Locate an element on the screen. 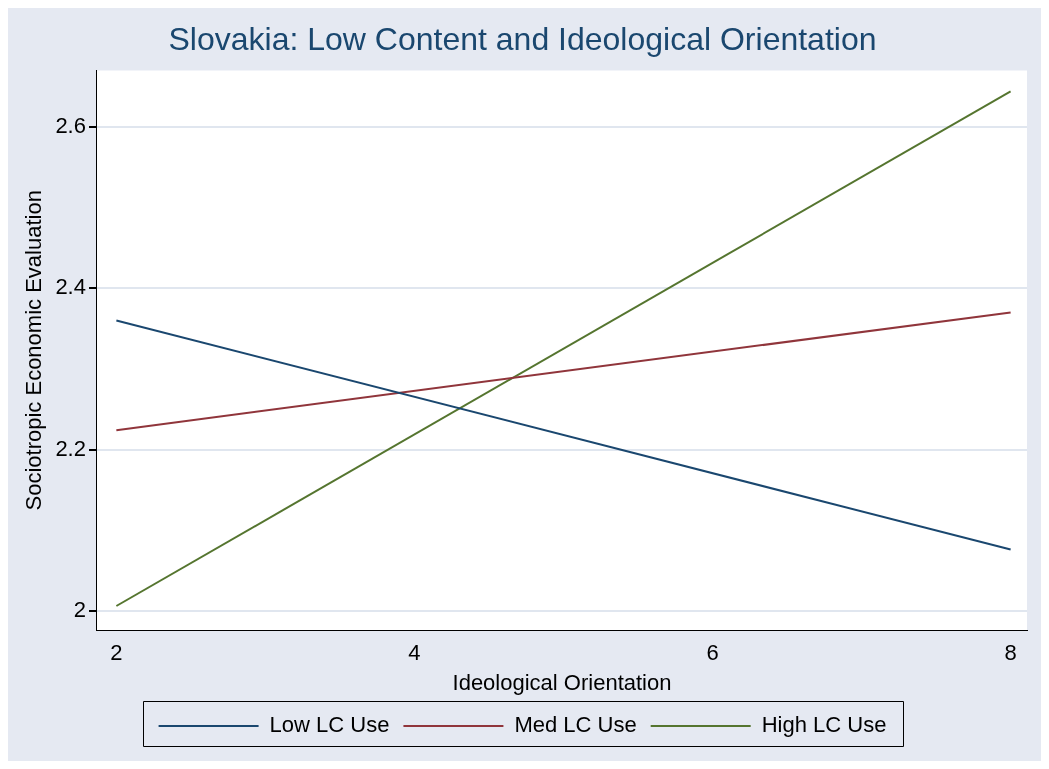 This screenshot has width=1049, height=769. x-tick-label: 4 is located at coordinates (414, 653).